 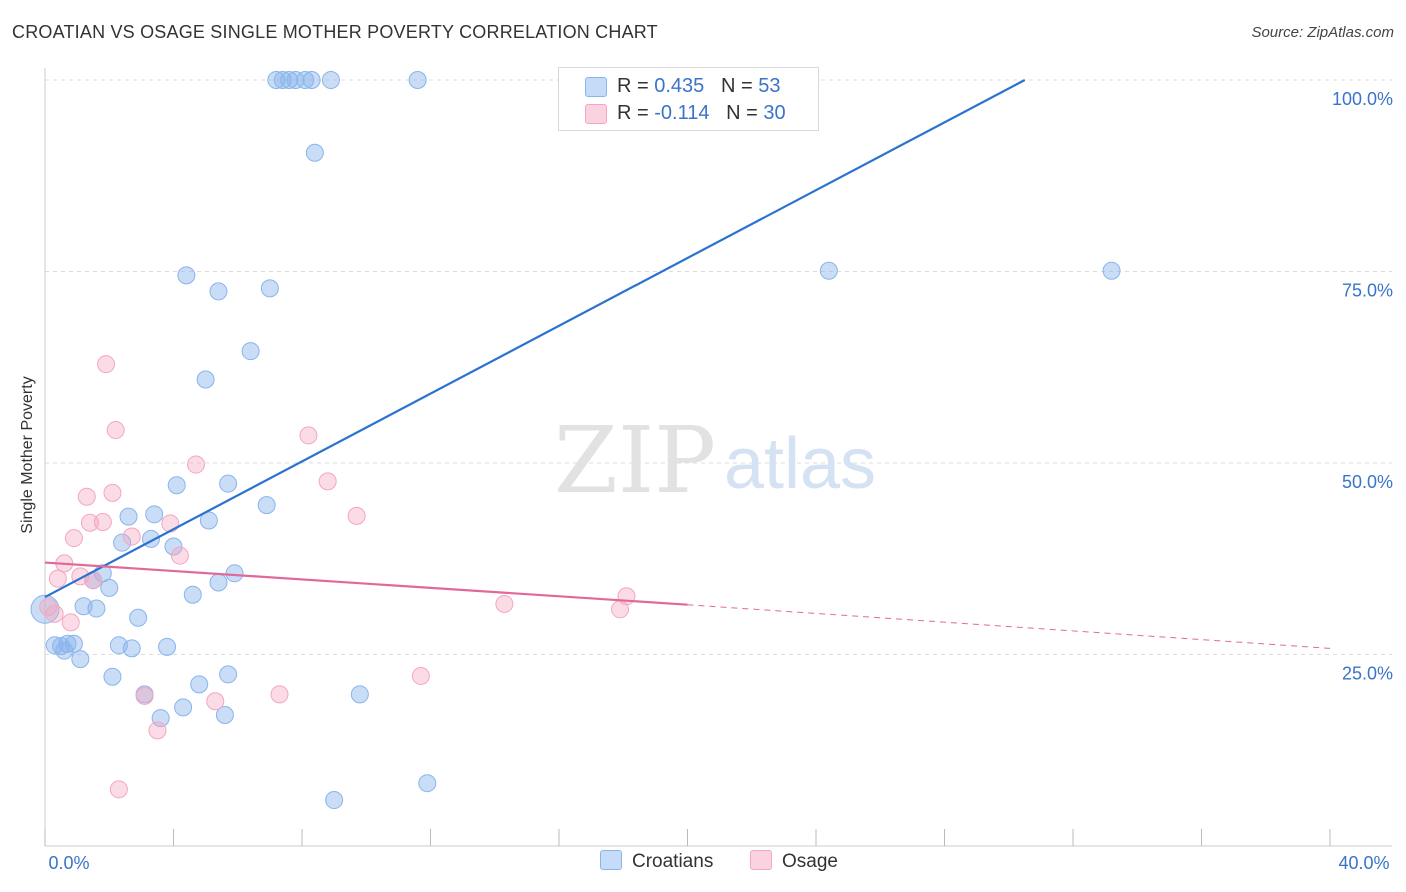 I want to click on osage-trend-line, so click(x=366, y=583).